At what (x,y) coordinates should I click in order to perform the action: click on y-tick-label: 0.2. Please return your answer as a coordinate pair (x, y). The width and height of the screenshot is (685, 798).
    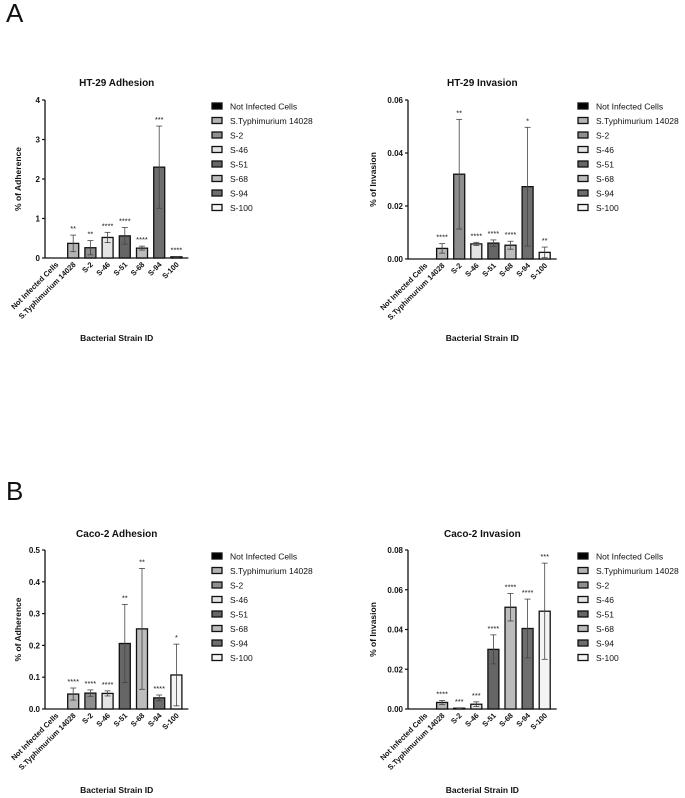
    Looking at the image, I should click on (35, 645).